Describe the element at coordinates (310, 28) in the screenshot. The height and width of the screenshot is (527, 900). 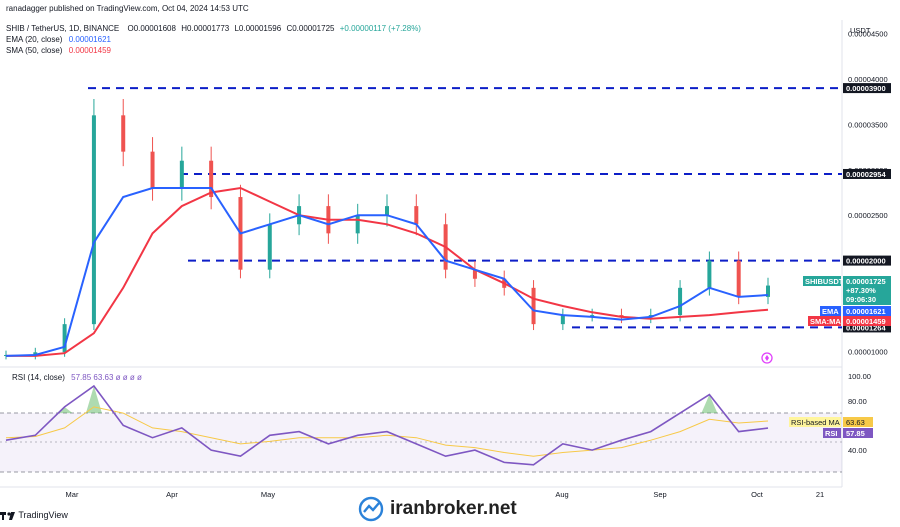
I see `close-value: C0.00001725` at that location.